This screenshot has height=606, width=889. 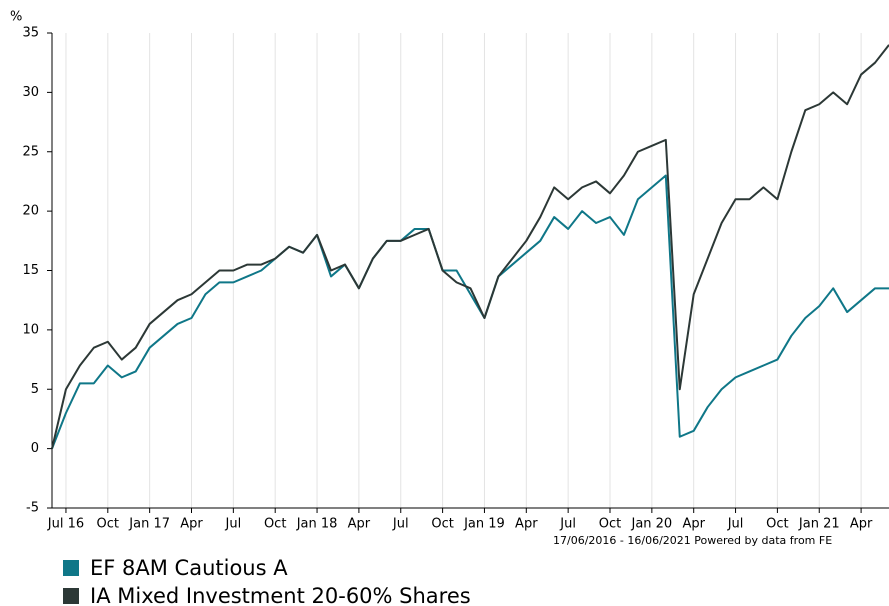 I want to click on legend-label: EF 8AM Cautious A, so click(x=189, y=568).